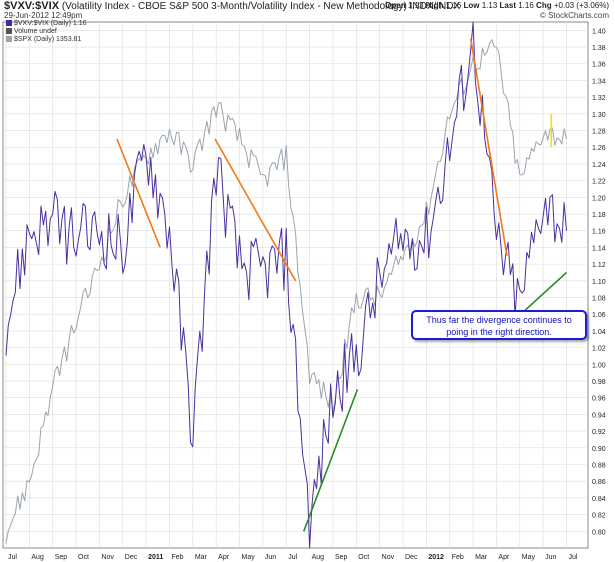 This screenshot has width=615, height=562. I want to click on y-tick-label: 1.04, so click(599, 332).